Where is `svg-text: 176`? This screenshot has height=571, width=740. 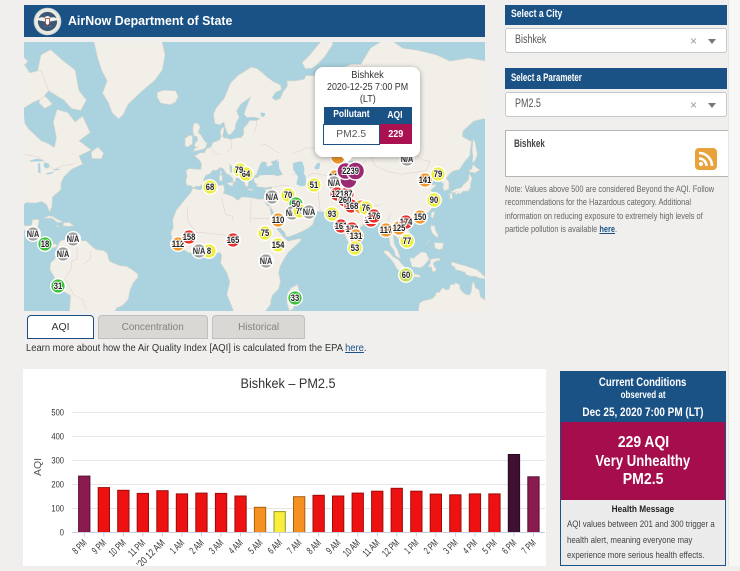
svg-text: 176 is located at coordinates (374, 216).